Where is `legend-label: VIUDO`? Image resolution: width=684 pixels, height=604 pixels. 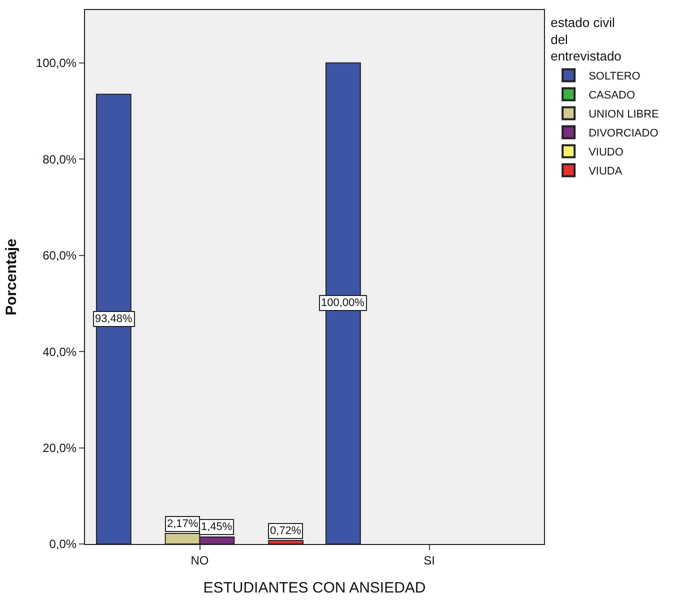
legend-label: VIUDO is located at coordinates (606, 152).